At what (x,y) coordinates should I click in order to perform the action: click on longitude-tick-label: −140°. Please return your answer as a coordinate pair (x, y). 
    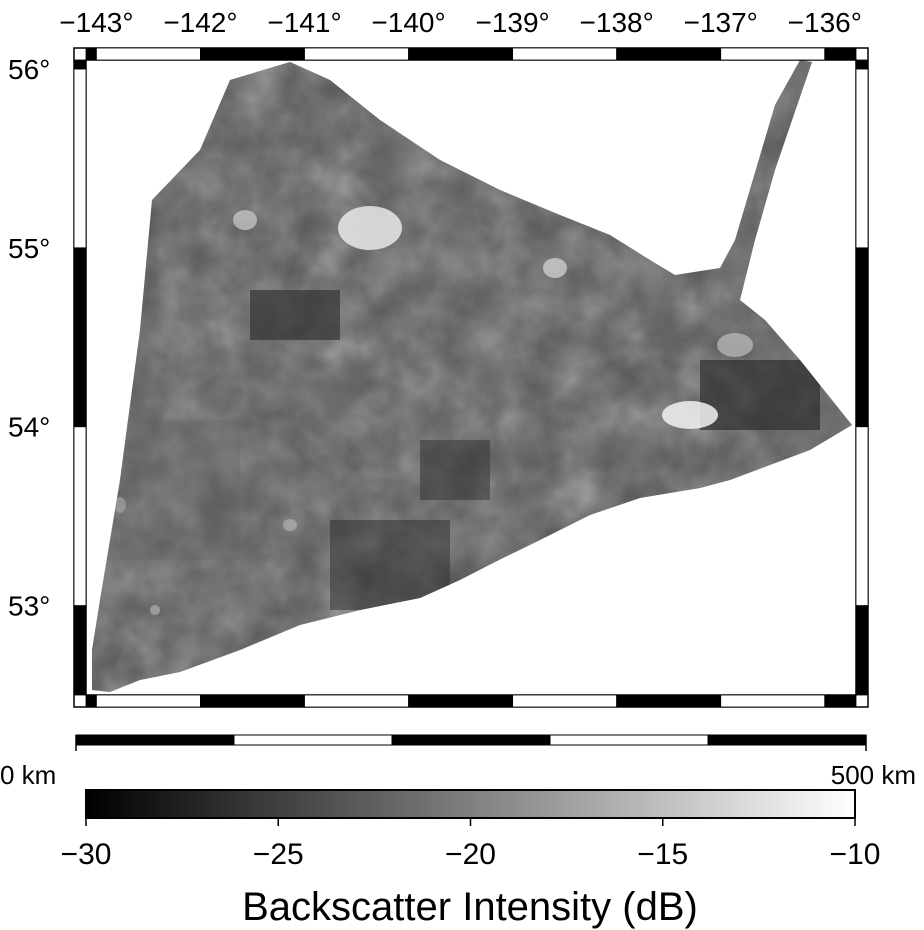
    Looking at the image, I should click on (408, 22).